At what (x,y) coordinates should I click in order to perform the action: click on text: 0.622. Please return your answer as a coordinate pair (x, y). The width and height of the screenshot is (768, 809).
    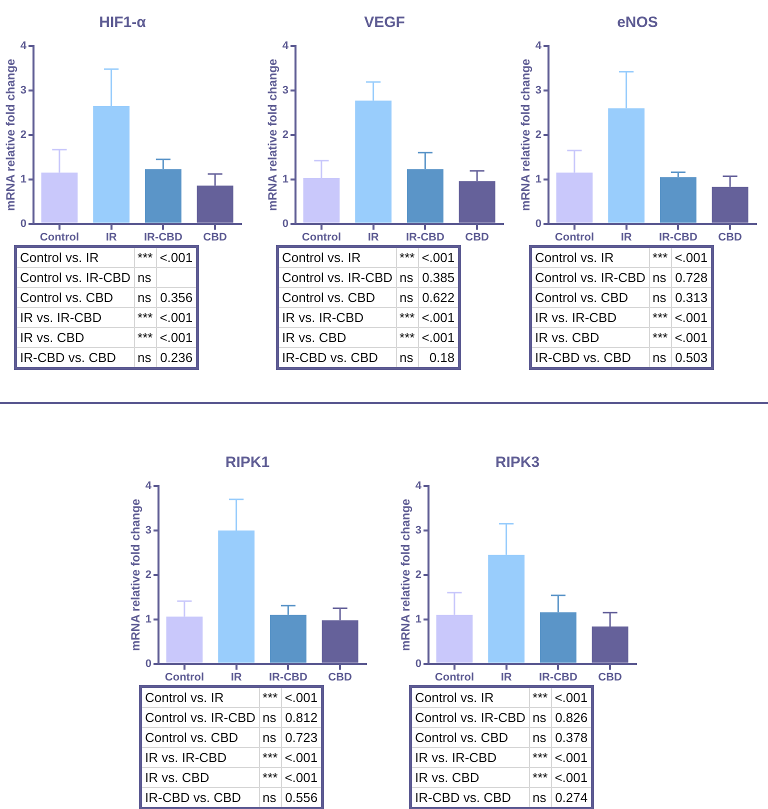
    Looking at the image, I should click on (439, 298).